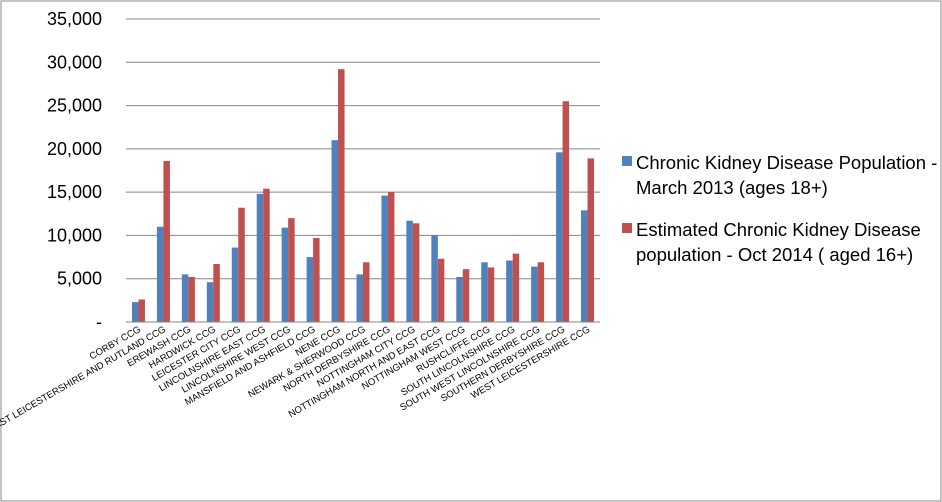 The image size is (942, 502). What do you see at coordinates (74, 19) in the screenshot?
I see `y-tick-label: 35,000` at bounding box center [74, 19].